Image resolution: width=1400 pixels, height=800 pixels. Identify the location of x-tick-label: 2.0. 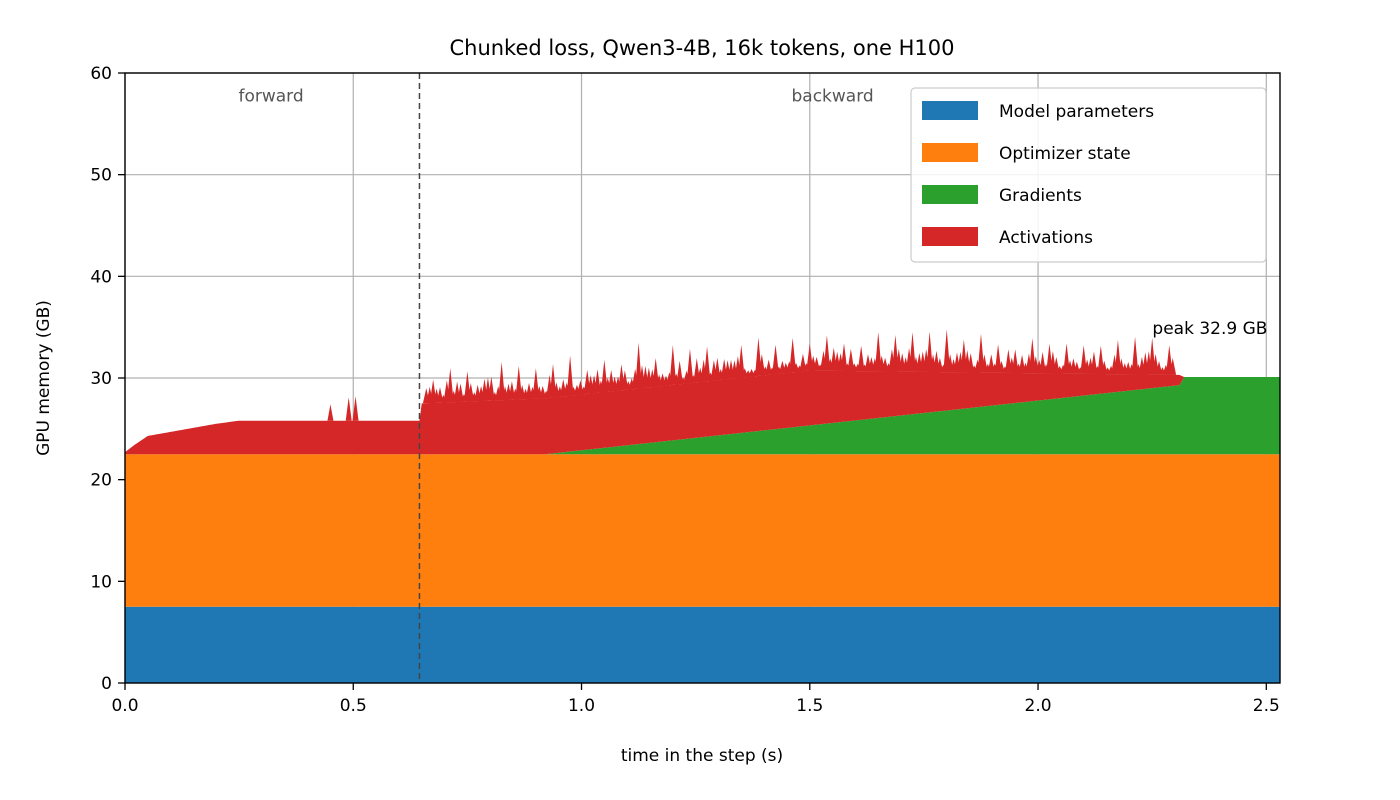
(1038, 706).